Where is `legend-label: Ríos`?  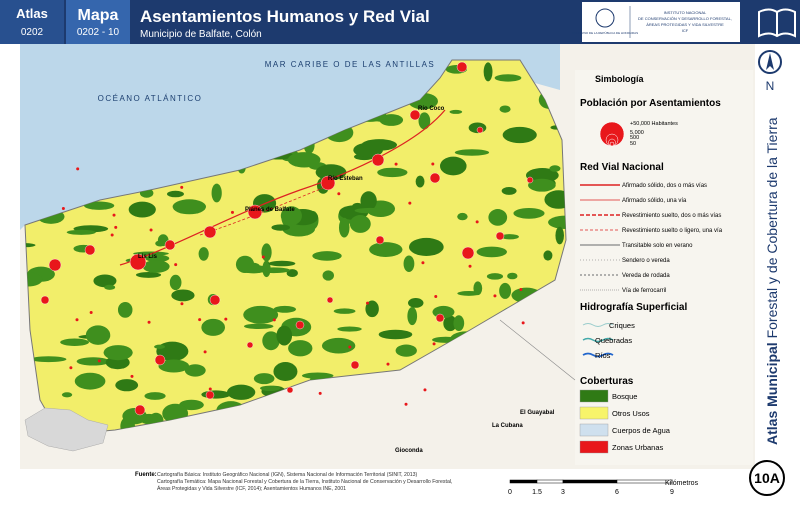 legend-label: Ríos is located at coordinates (603, 355).